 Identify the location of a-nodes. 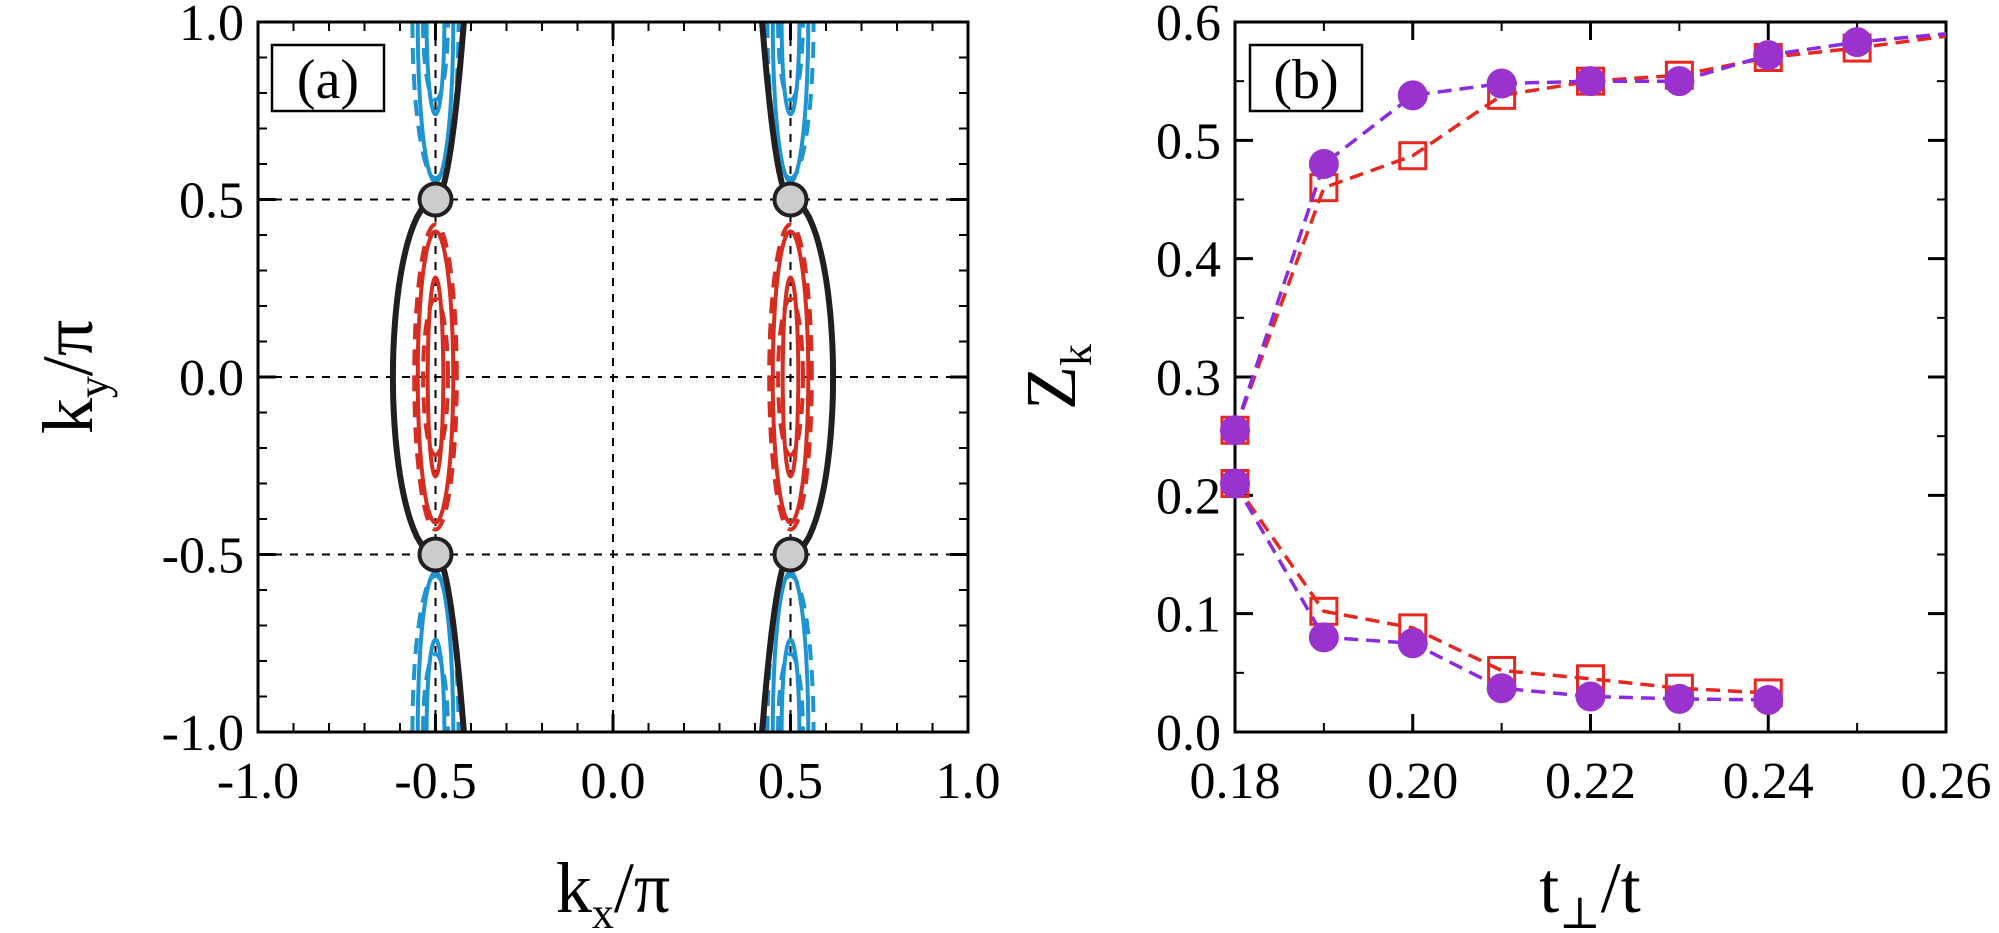
(613, 377).